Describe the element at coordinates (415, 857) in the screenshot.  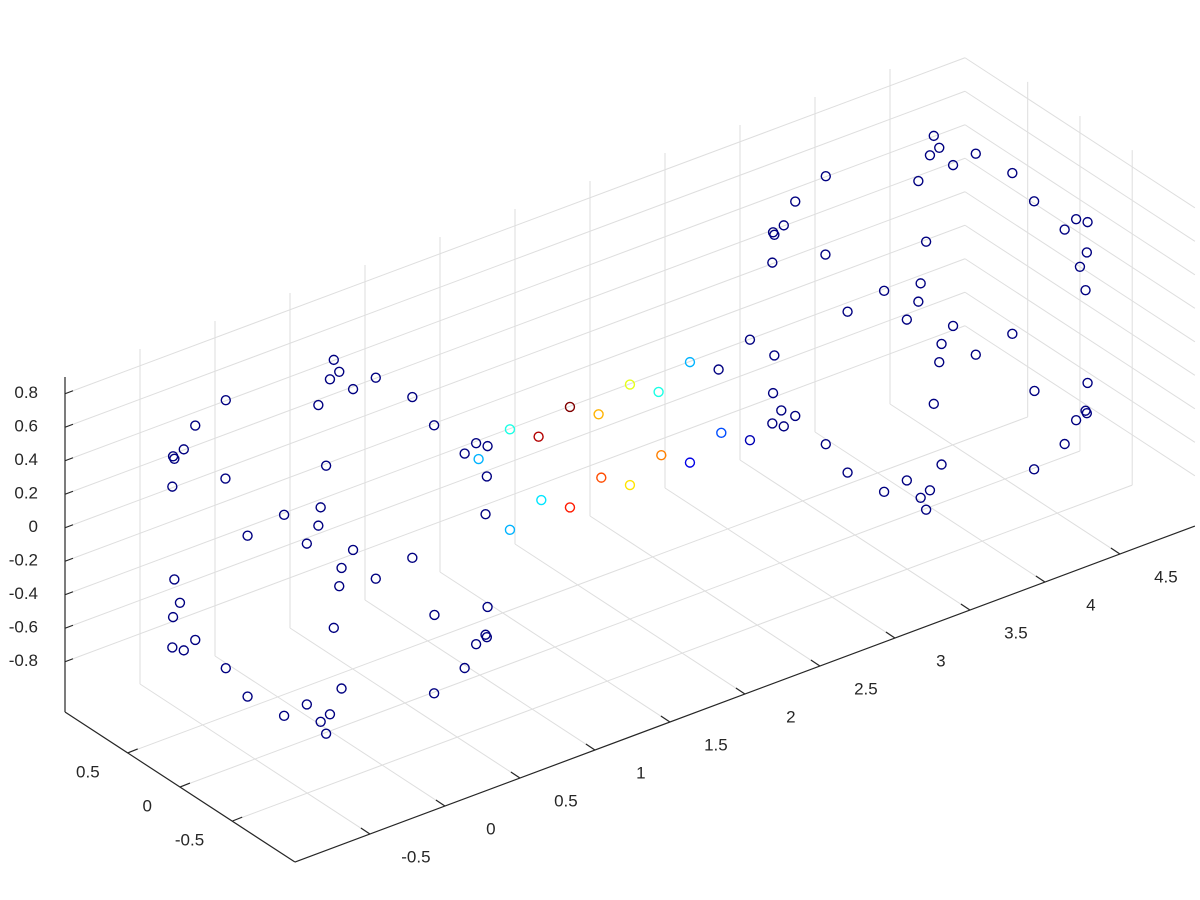
I see `x-tick-label: -0.5` at that location.